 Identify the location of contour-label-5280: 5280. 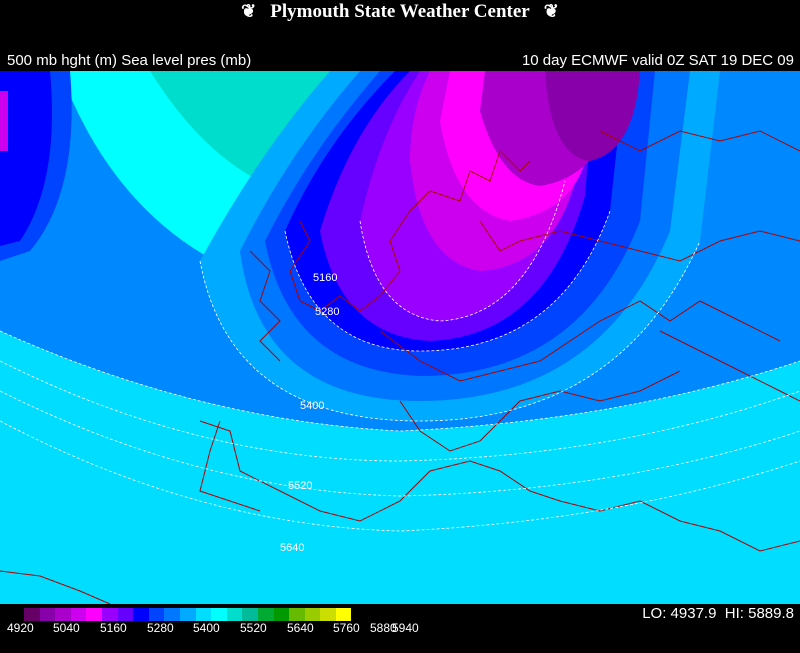
(327, 312).